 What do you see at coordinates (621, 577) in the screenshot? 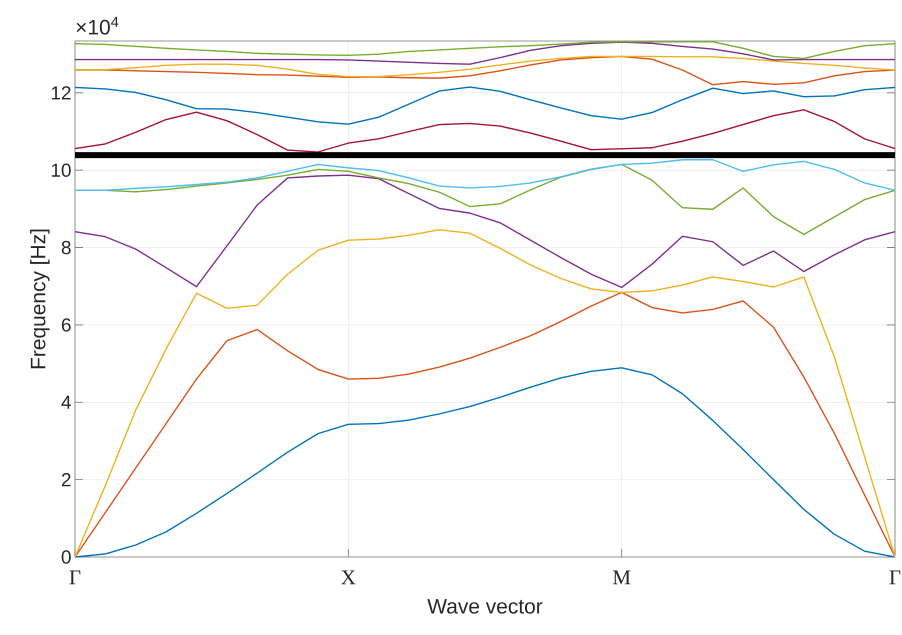
I see `x-tick-label: M` at bounding box center [621, 577].